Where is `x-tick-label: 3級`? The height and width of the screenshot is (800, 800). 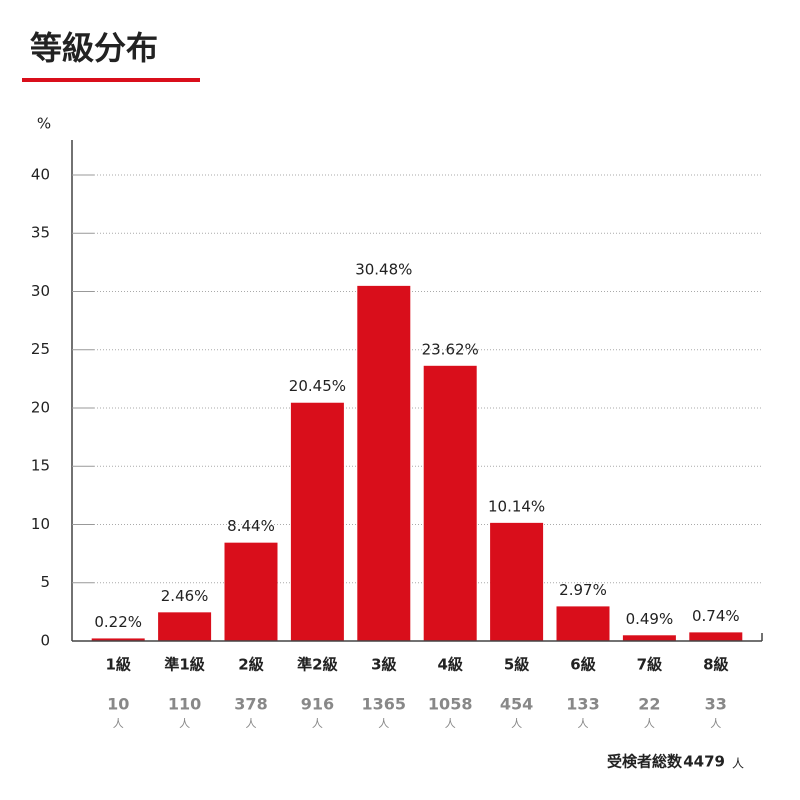 x-tick-label: 3級 is located at coordinates (383, 665).